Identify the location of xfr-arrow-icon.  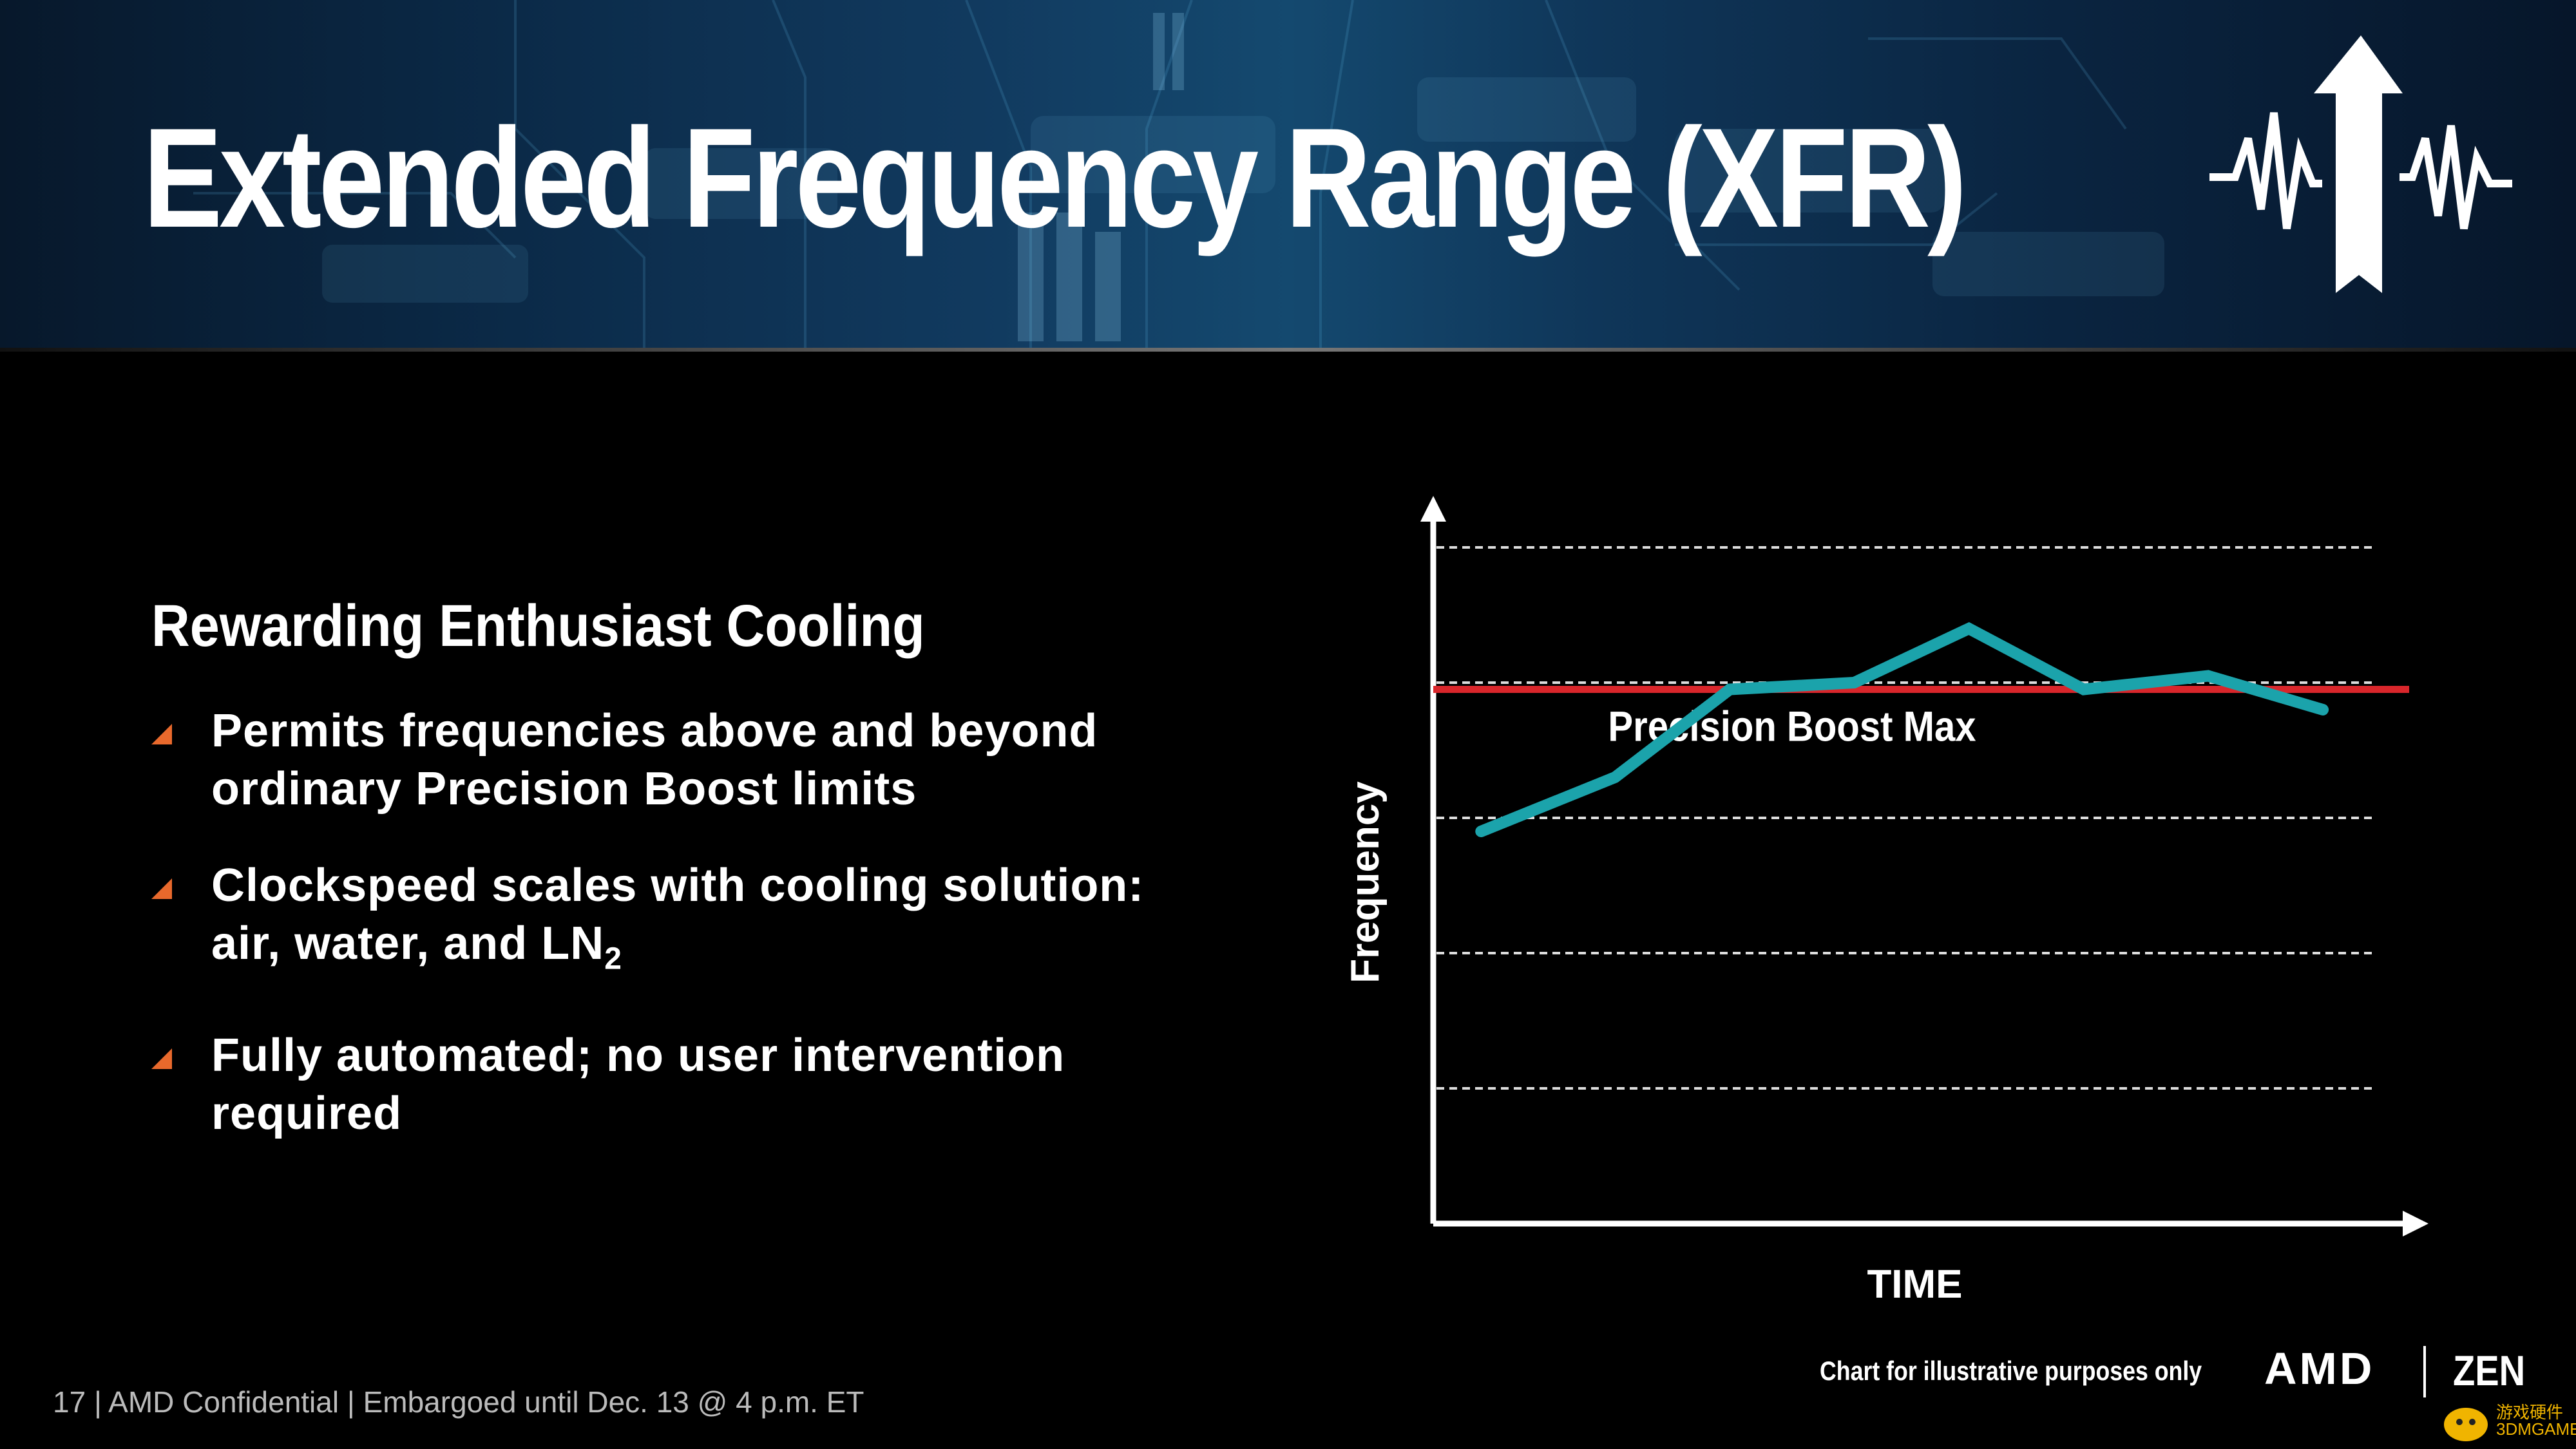
(2360, 164).